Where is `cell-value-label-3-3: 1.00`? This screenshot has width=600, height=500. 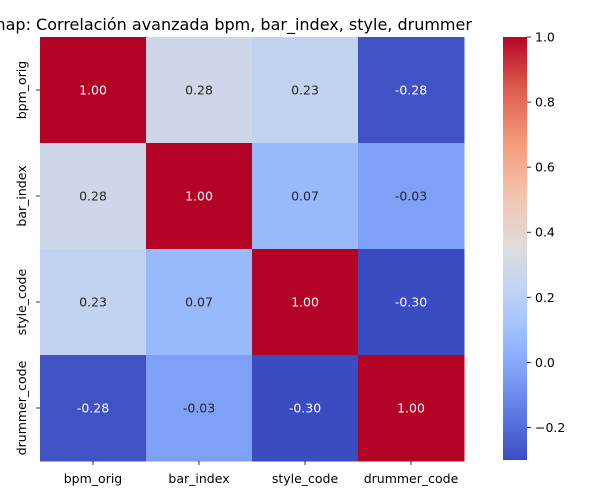
cell-value-label-3-3: 1.00 is located at coordinates (411, 408).